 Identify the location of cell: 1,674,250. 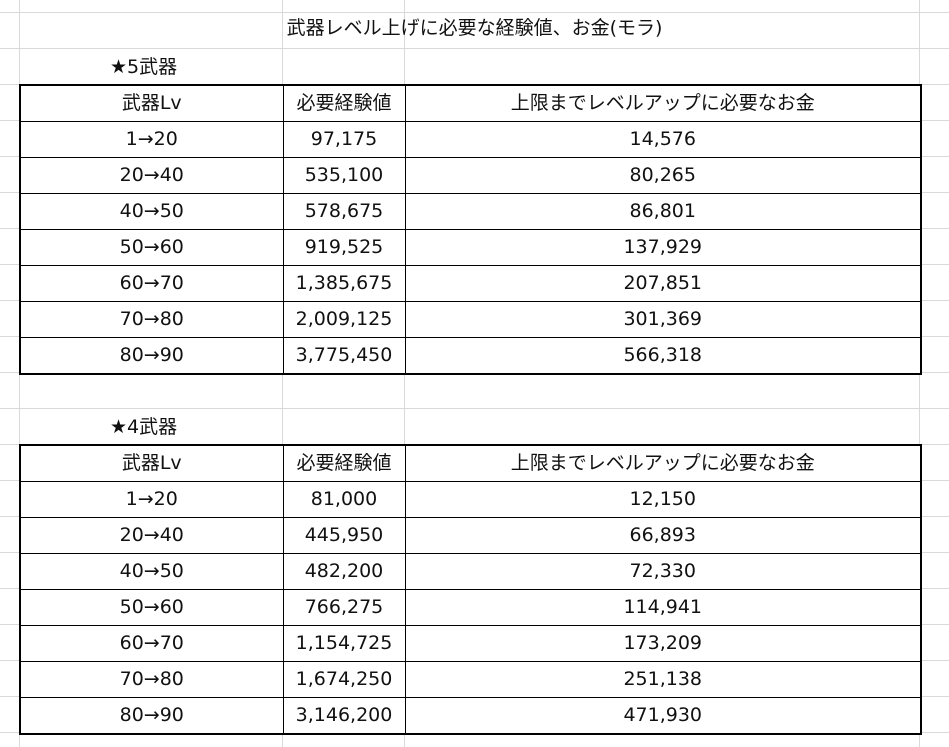
(344, 679).